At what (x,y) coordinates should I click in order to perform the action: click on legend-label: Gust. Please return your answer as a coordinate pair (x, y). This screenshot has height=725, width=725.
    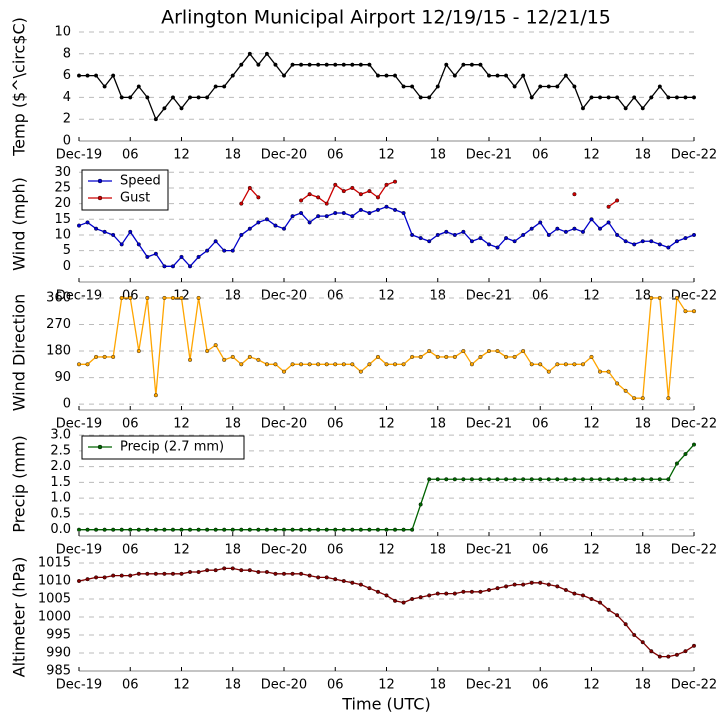
    Looking at the image, I should click on (135, 198).